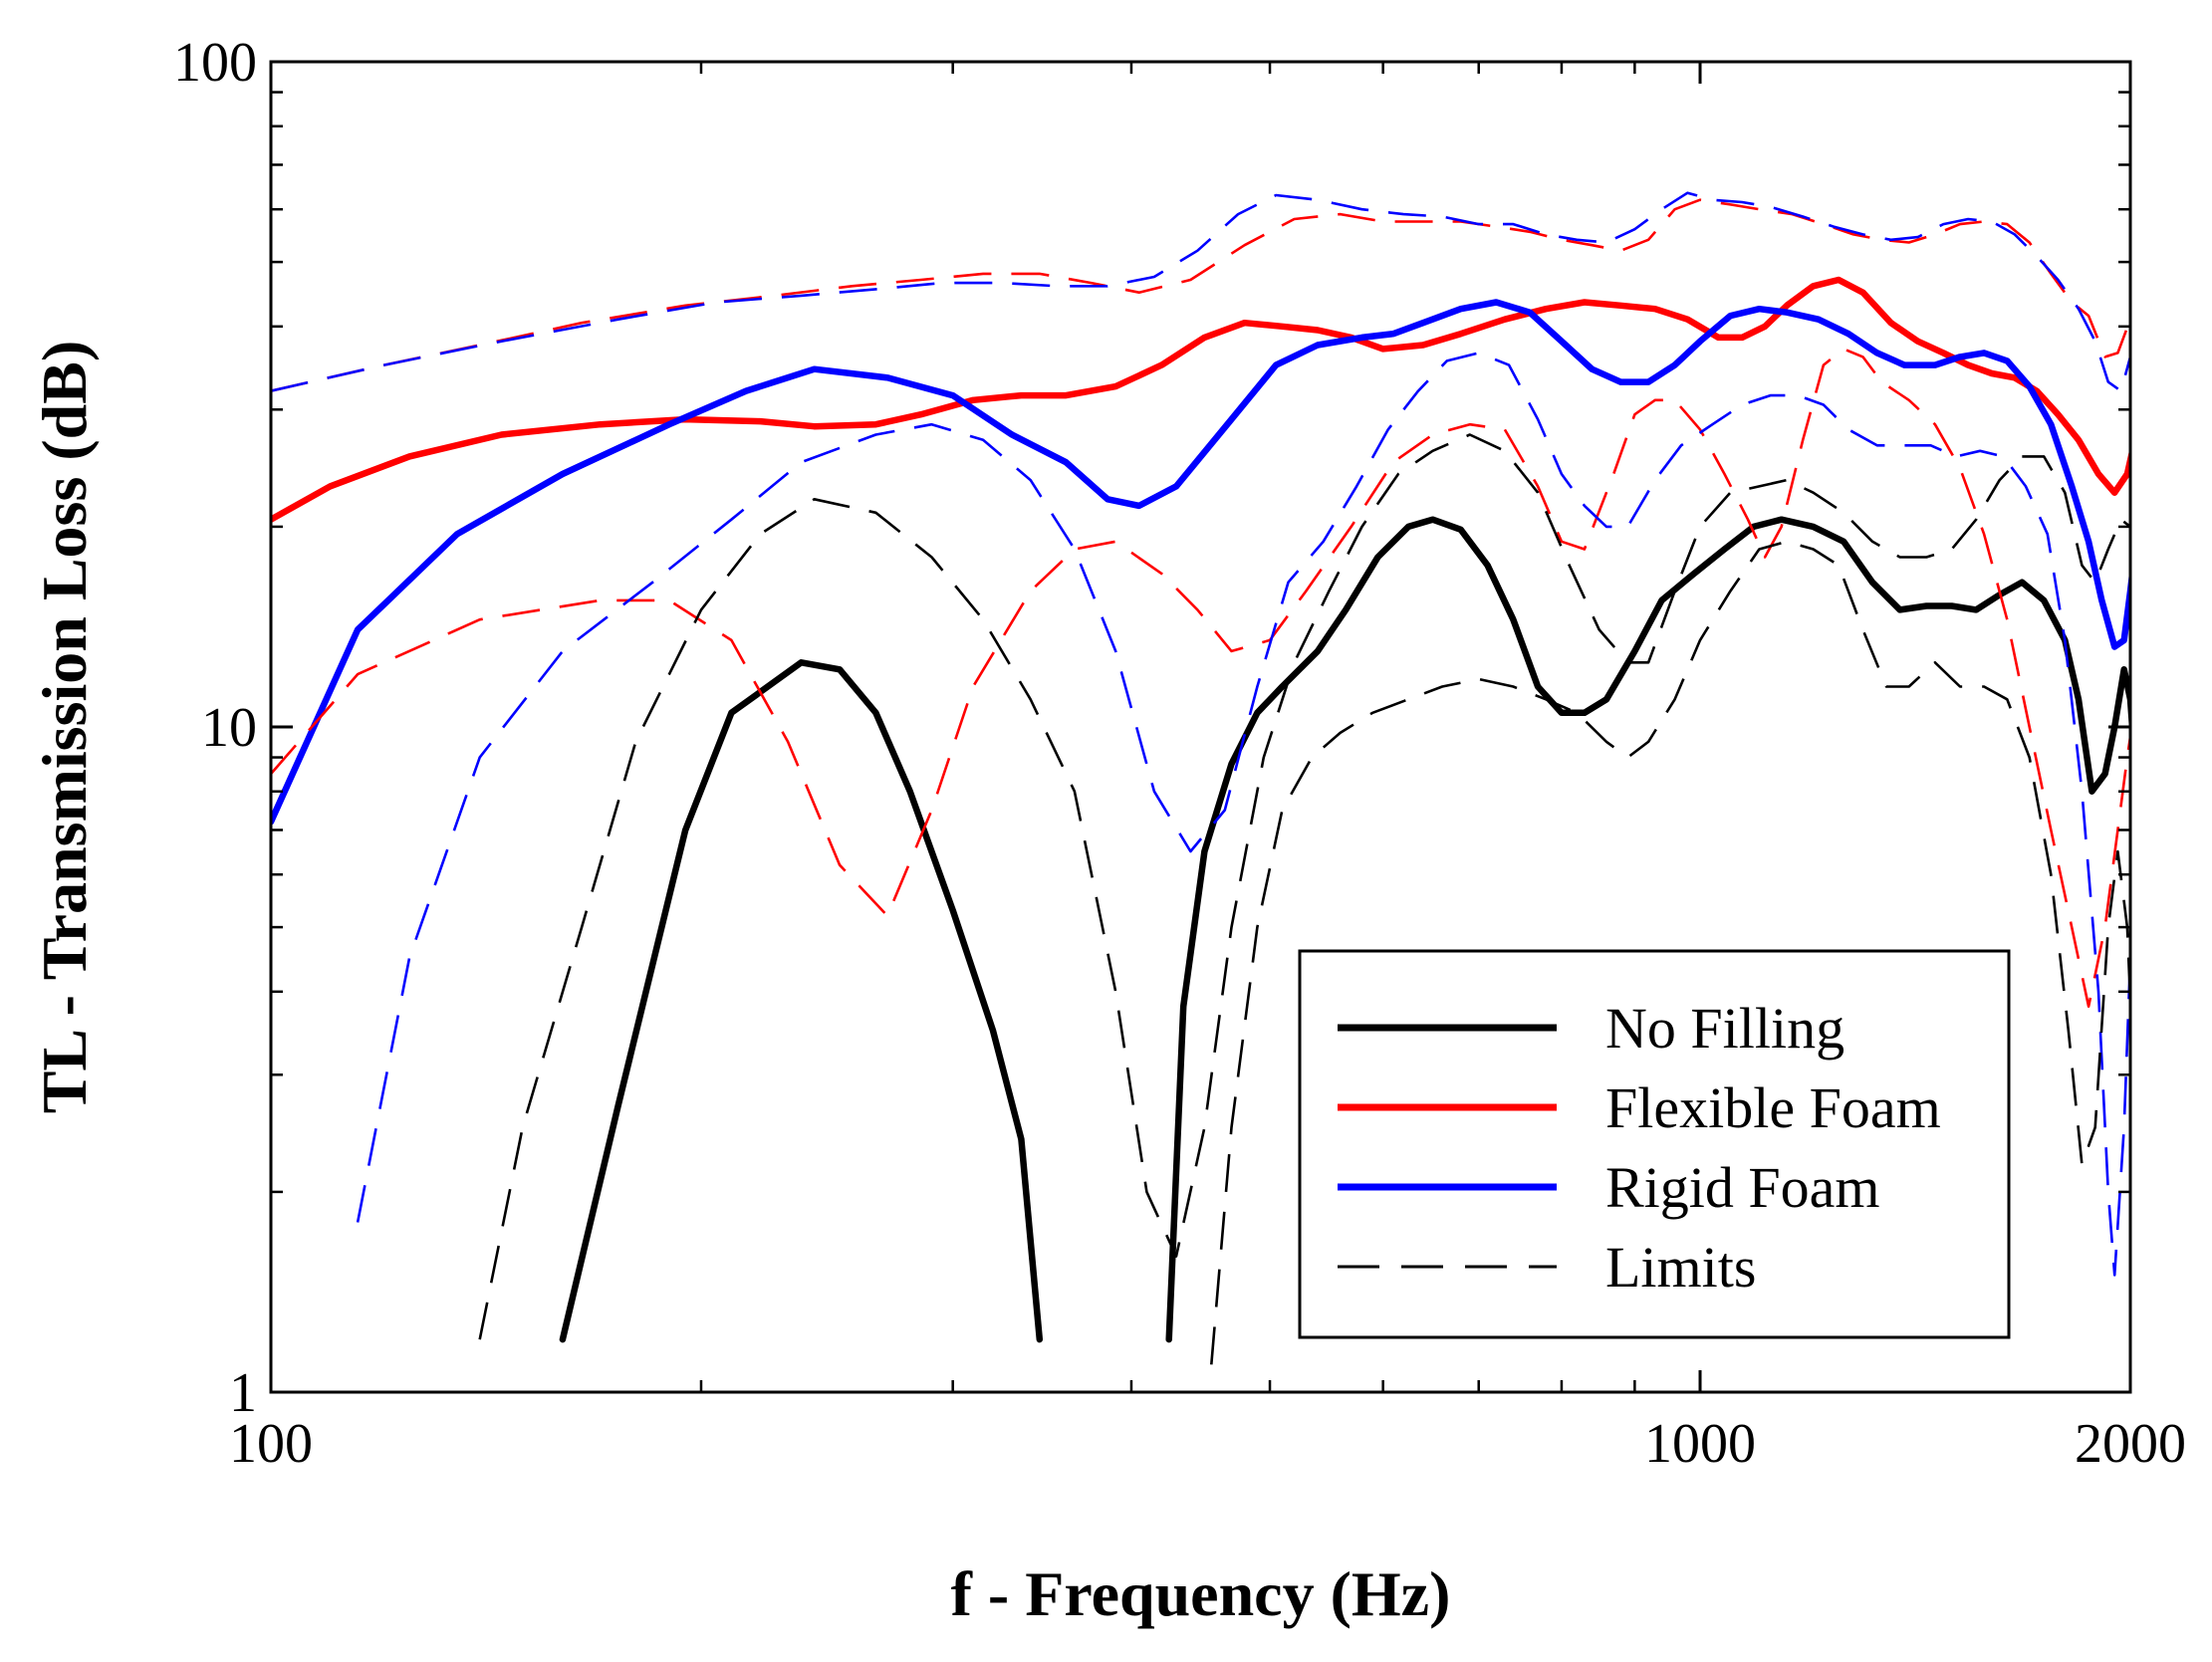  Describe the element at coordinates (1200, 399) in the screenshot. I see `series-flexible-foam` at that location.